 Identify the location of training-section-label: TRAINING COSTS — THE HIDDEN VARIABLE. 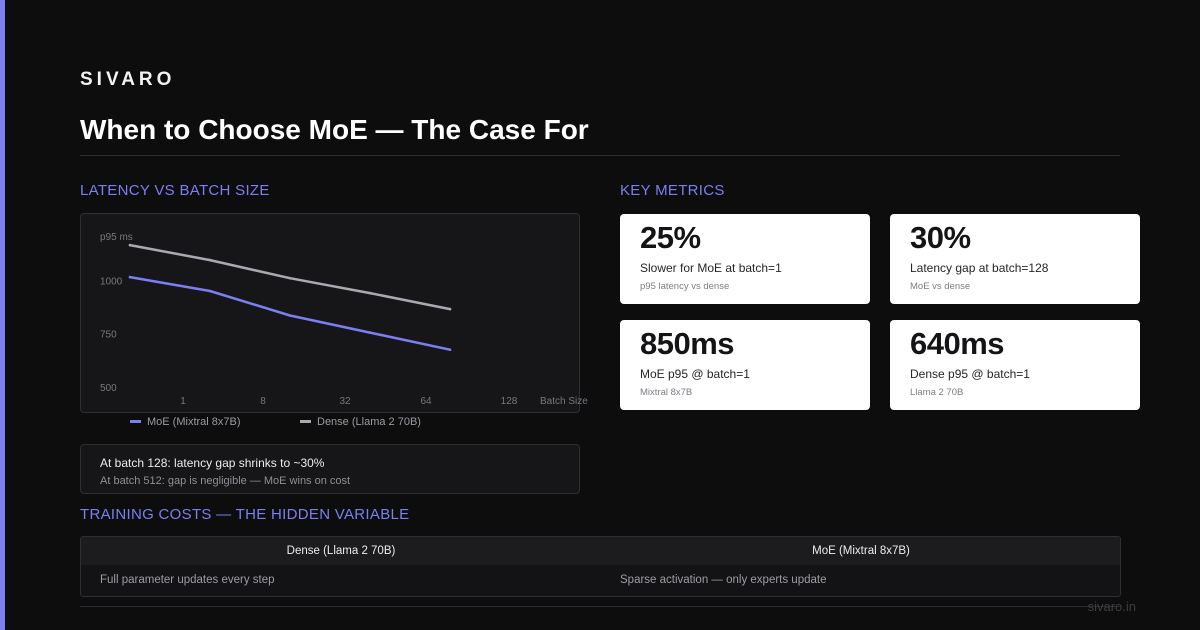
(245, 514).